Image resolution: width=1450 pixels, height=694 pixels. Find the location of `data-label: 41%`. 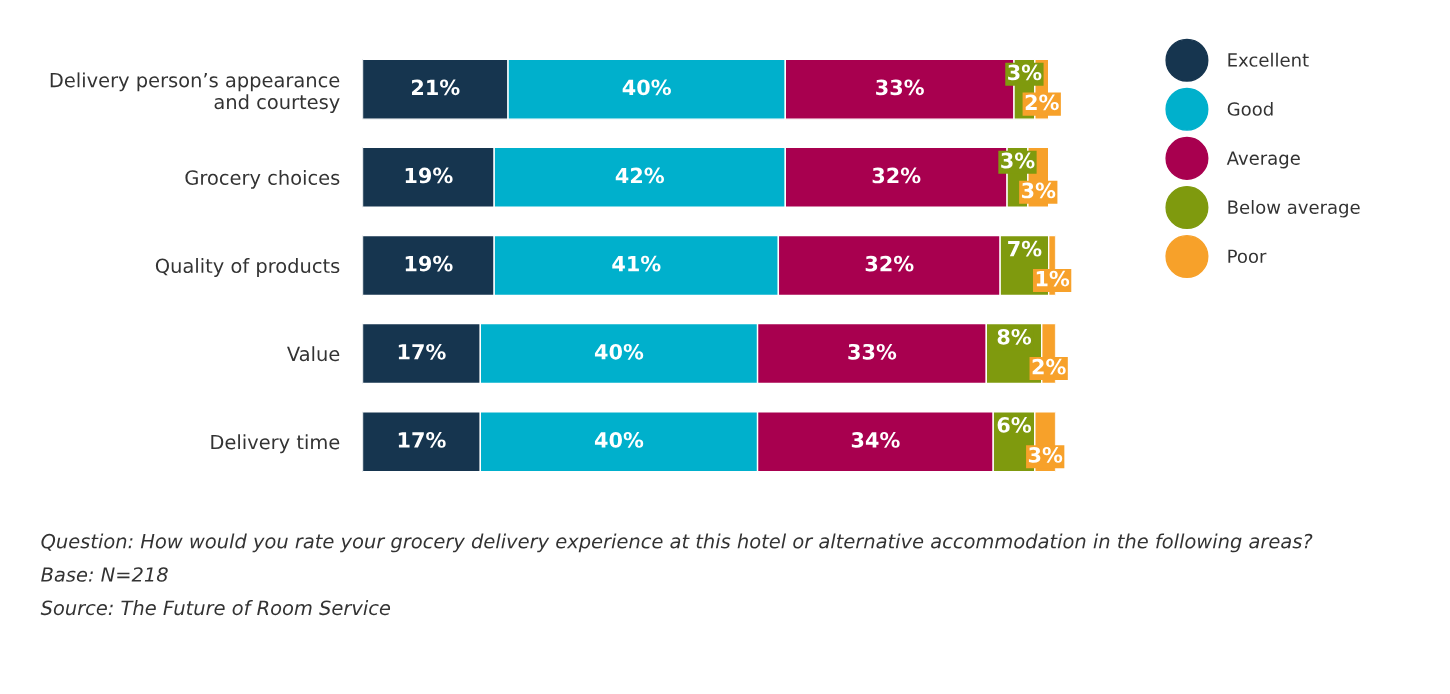

data-label: 41% is located at coordinates (636, 263).